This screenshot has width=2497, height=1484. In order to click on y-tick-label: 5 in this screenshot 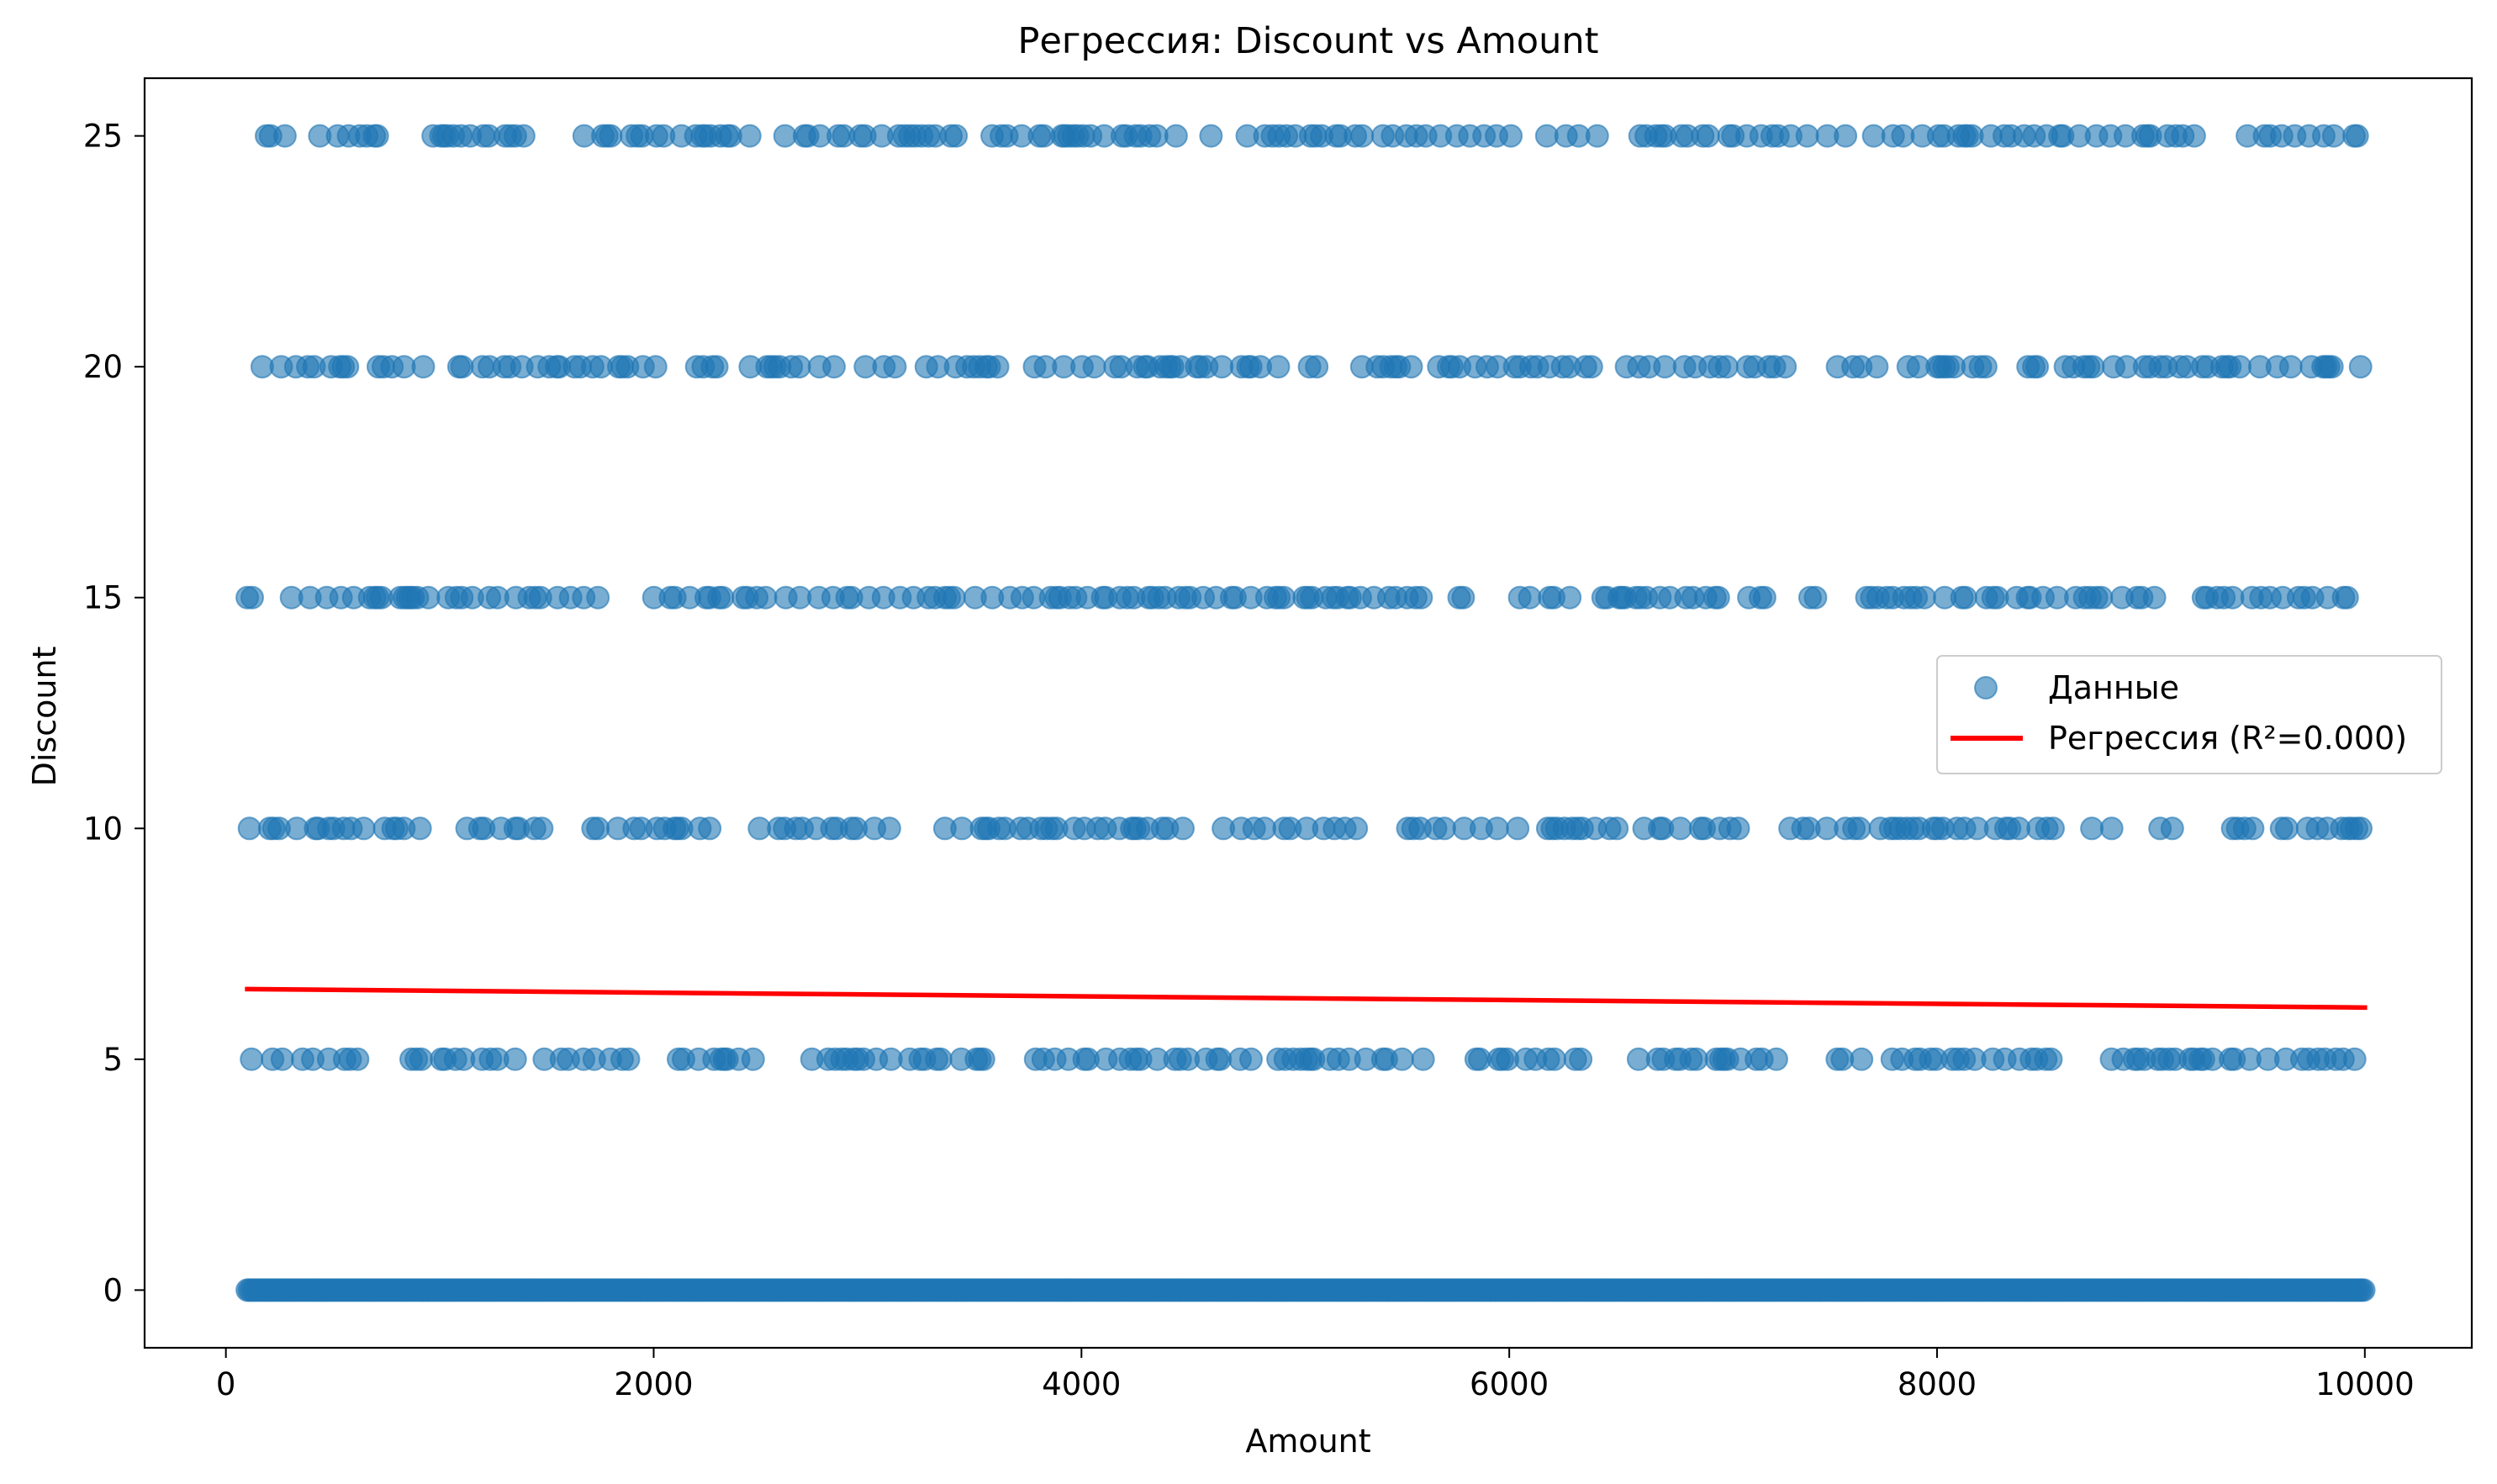, I will do `click(113, 1060)`.